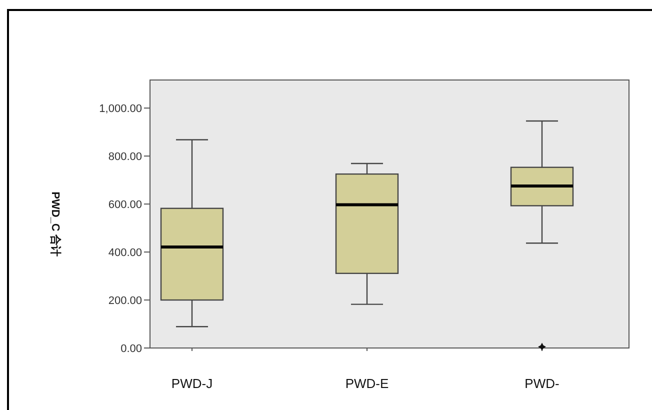  What do you see at coordinates (367, 383) in the screenshot?
I see `x-tick-label: PWD-E` at bounding box center [367, 383].